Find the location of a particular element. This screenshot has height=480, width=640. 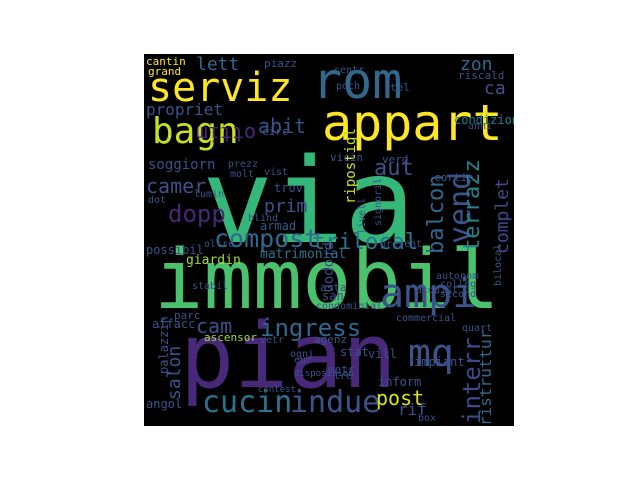

word: san is located at coordinates (333, 296).